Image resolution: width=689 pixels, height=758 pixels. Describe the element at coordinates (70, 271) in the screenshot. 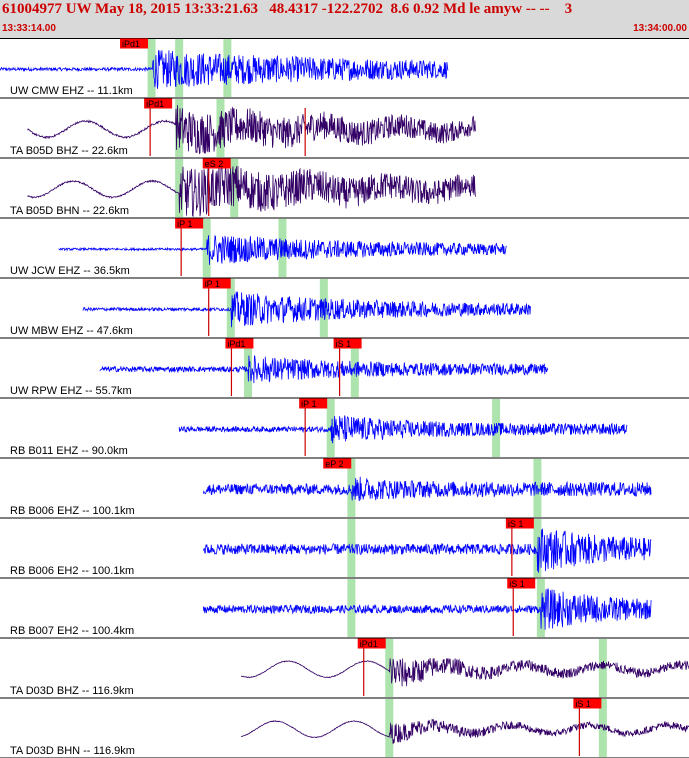

I see `station-label: UW JCW EHZ -- 36.5km` at that location.